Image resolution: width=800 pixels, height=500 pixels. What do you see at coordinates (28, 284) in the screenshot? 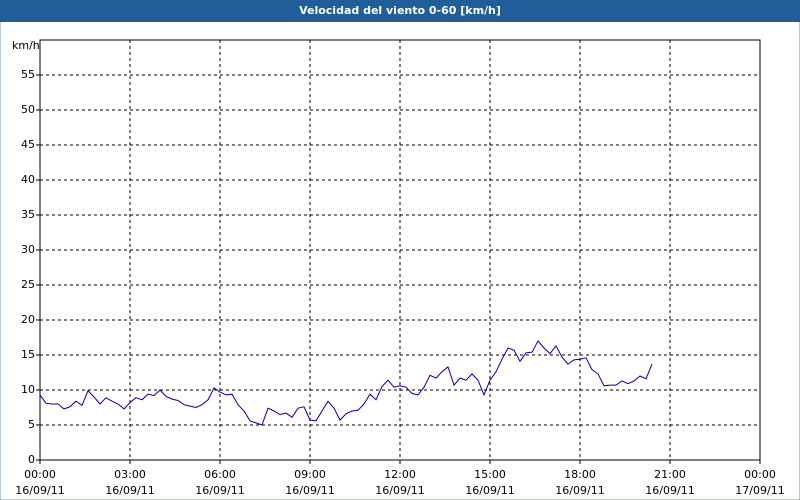
I see `y-tick-label: 25` at bounding box center [28, 284].